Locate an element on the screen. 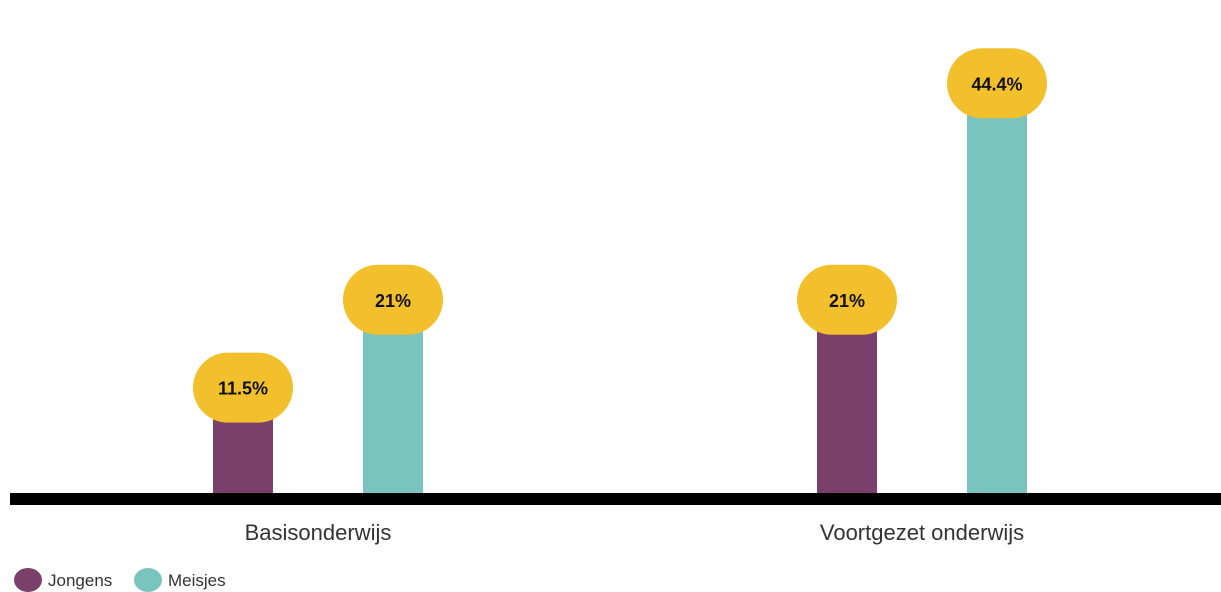  value-label-basisonderwijs-meisjes: 21% is located at coordinates (393, 301).